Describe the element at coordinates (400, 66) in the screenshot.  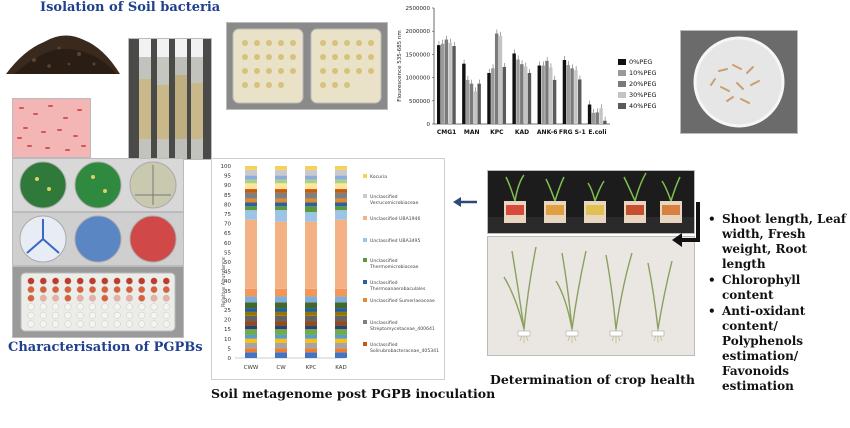
I see `y-axis-label: Flourescence 535-685 nm` at that location.